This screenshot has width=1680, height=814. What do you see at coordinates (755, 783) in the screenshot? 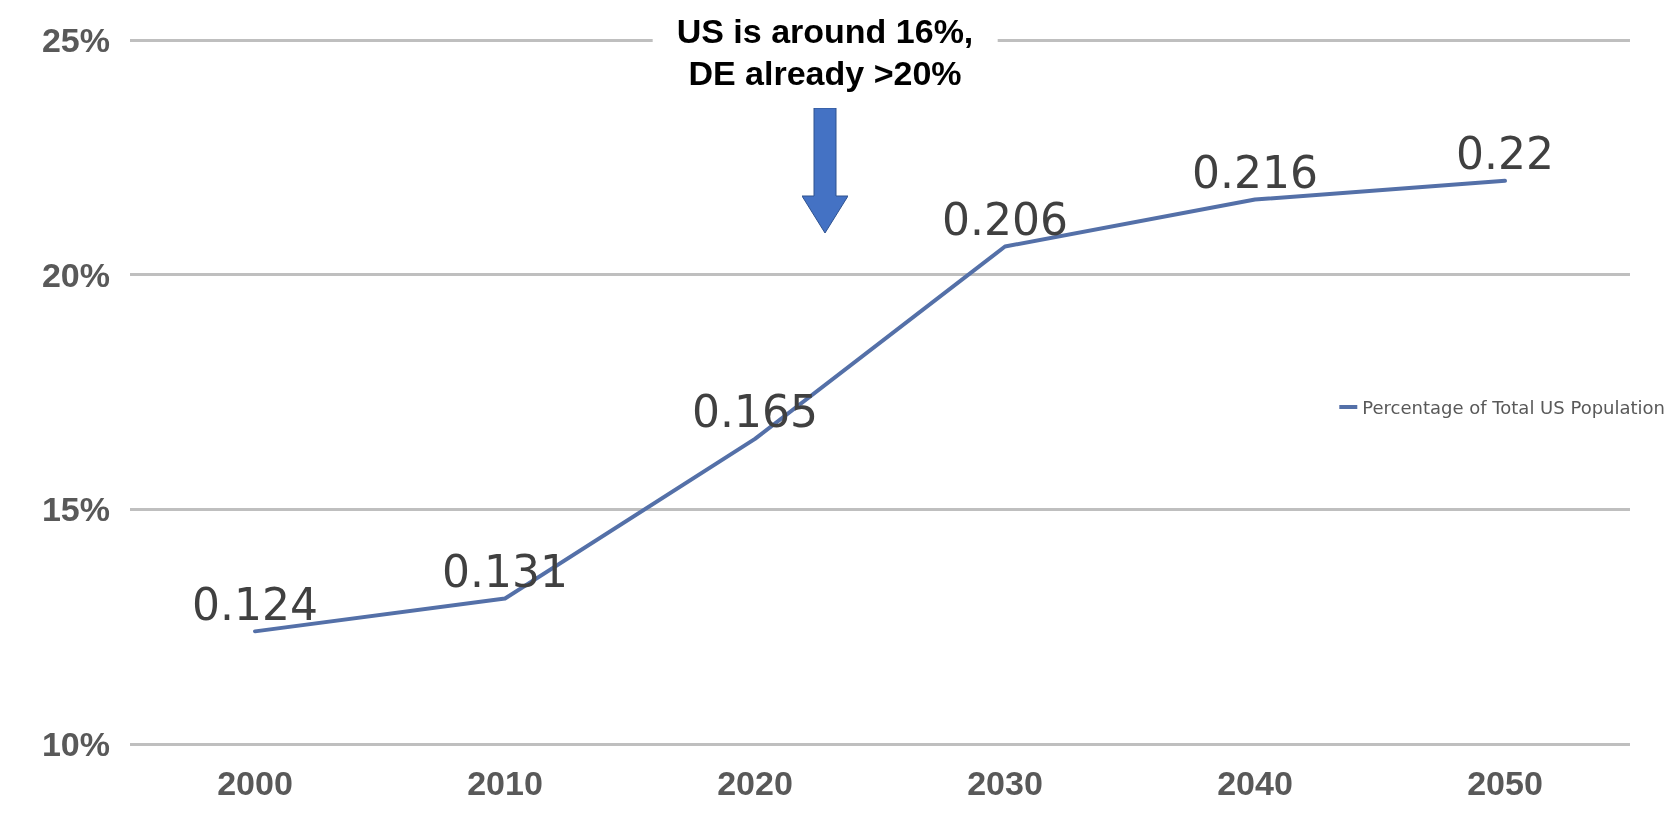
I see `x-tick-label: 2020` at bounding box center [755, 783].